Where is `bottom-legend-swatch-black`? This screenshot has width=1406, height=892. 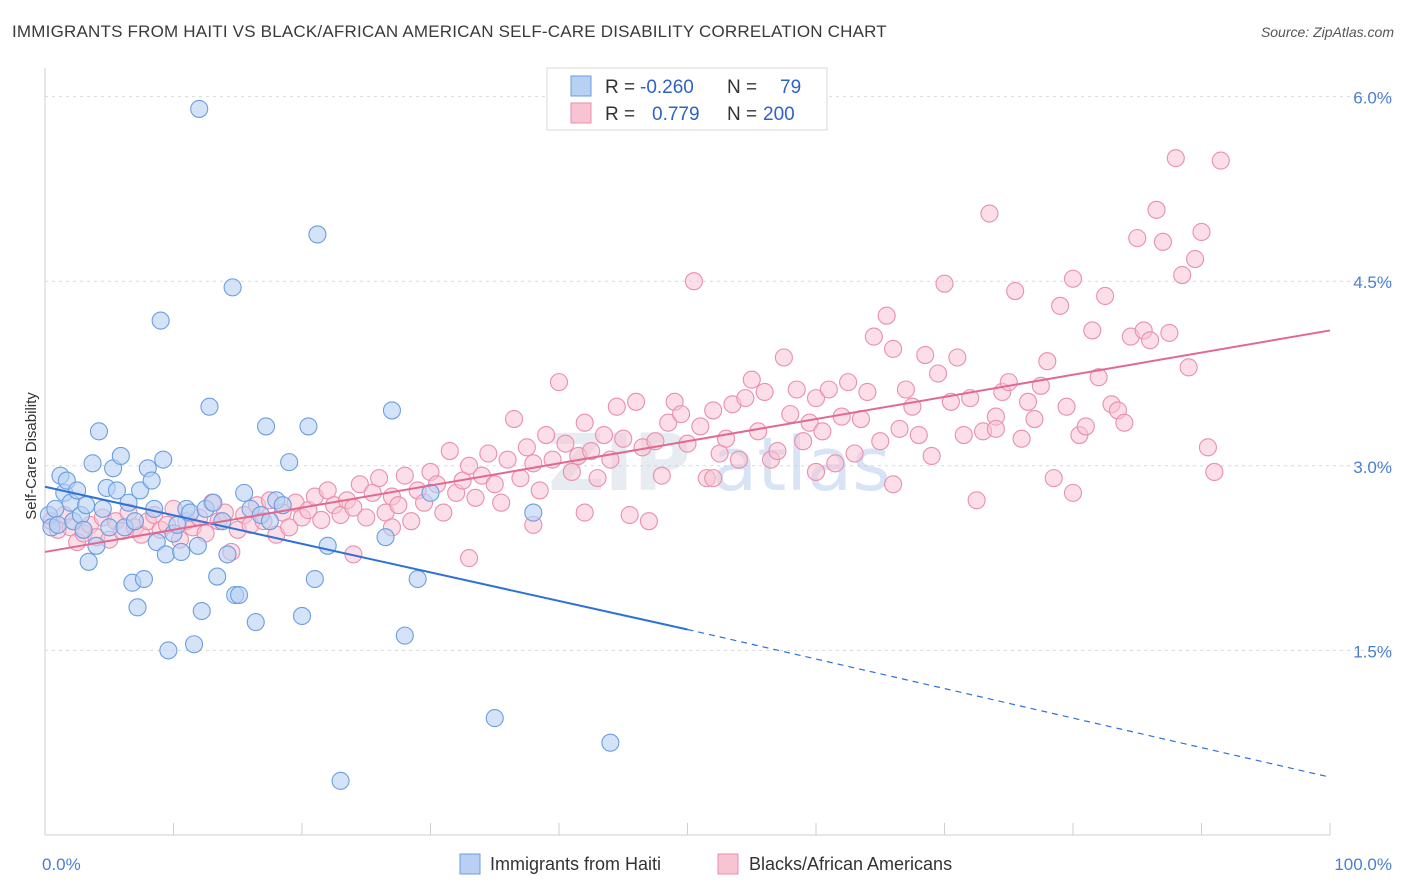
bottom-legend-swatch-black is located at coordinates (728, 864).